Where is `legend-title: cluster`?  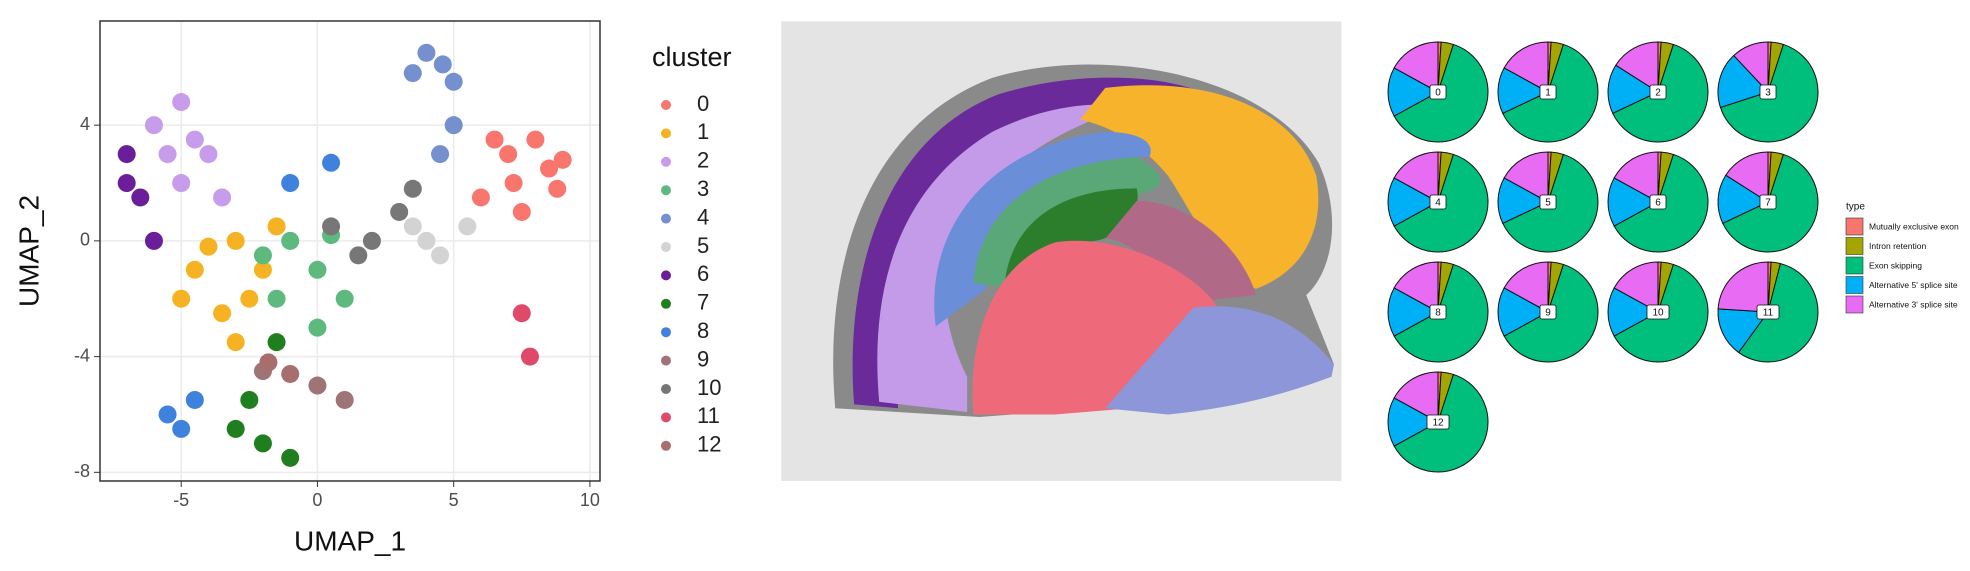 legend-title: cluster is located at coordinates (692, 57).